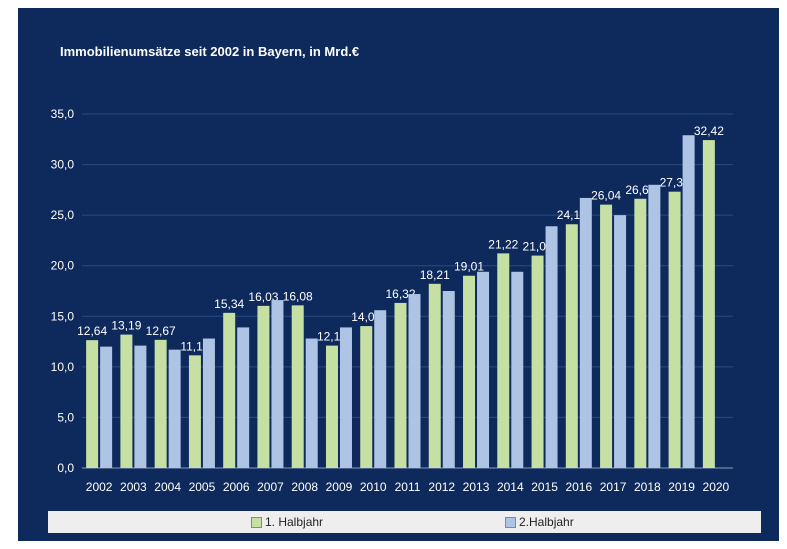 This screenshot has width=787, height=549. What do you see at coordinates (167, 487) in the screenshot?
I see `x-tick-label: 2004` at bounding box center [167, 487].